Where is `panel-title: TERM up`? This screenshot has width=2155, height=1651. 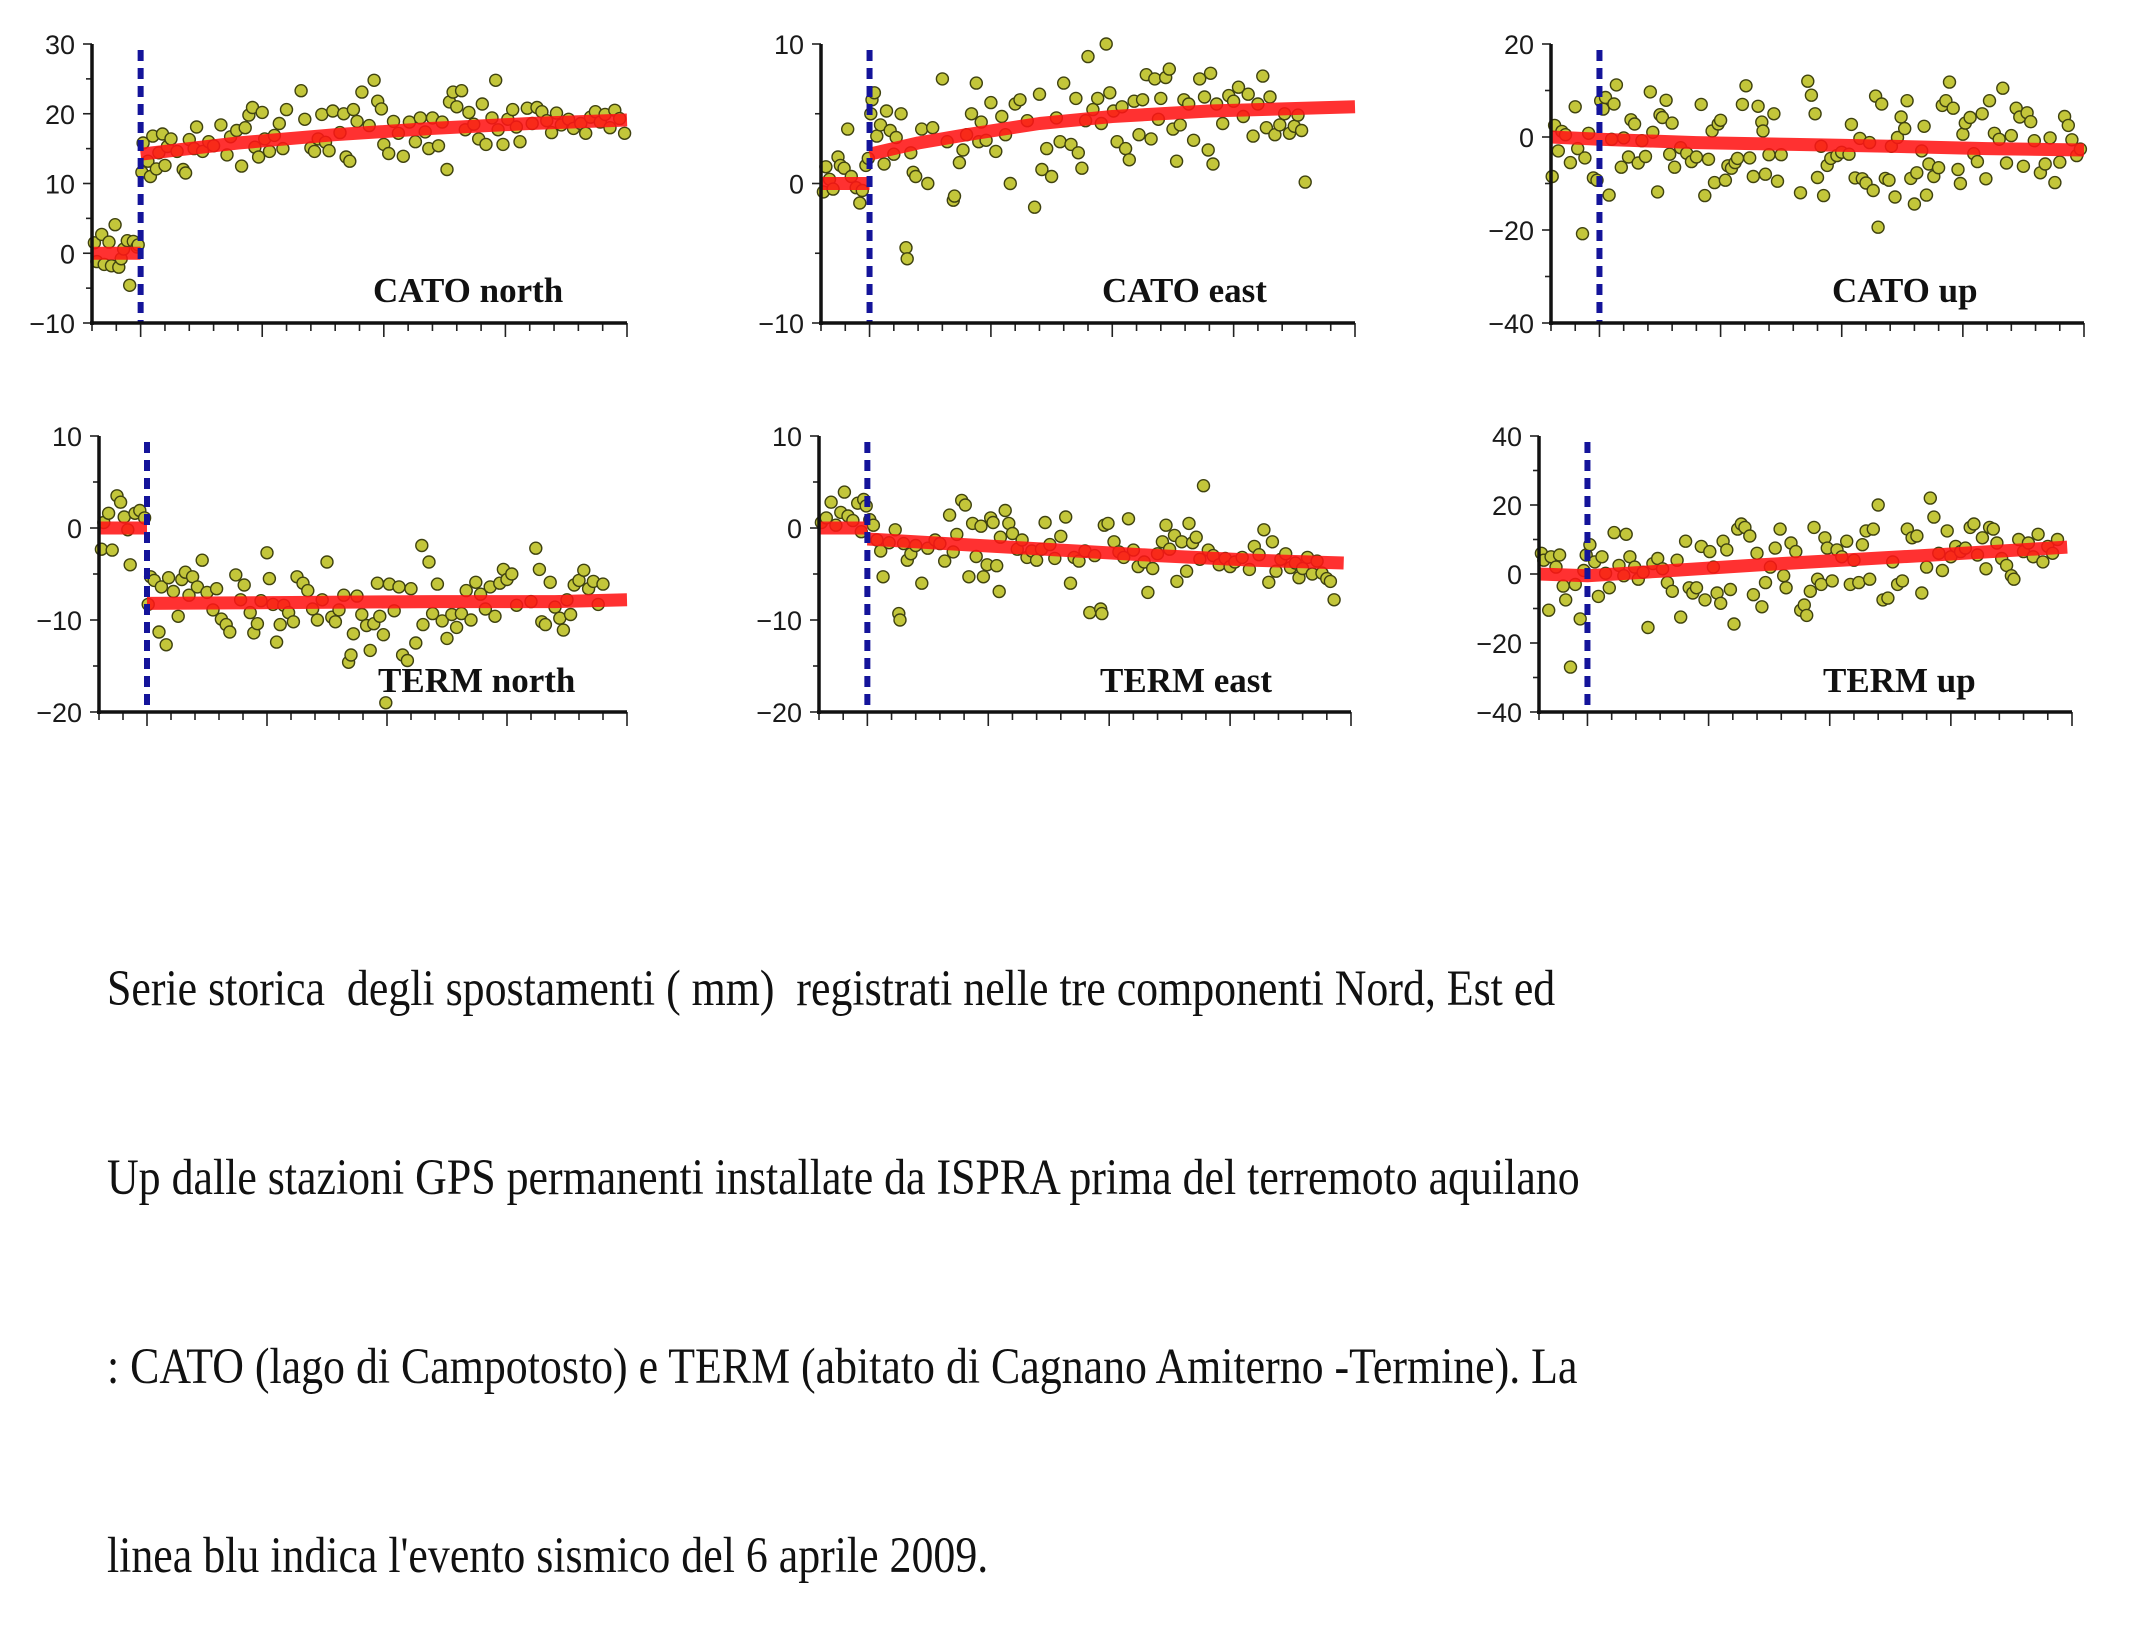
panel-title: TERM up is located at coordinates (1899, 680).